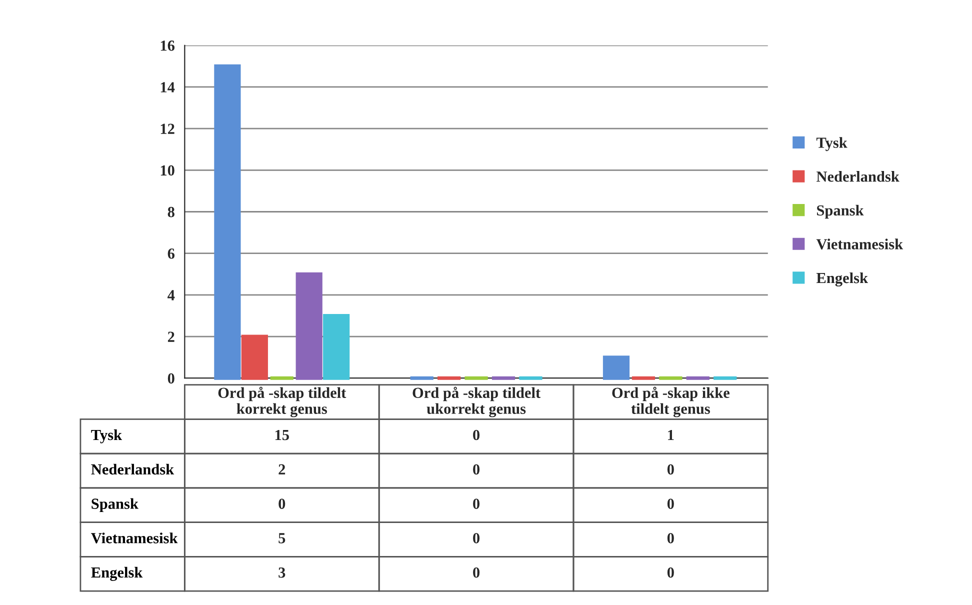  What do you see at coordinates (171, 337) in the screenshot?
I see `y-tick-label: 2` at bounding box center [171, 337].